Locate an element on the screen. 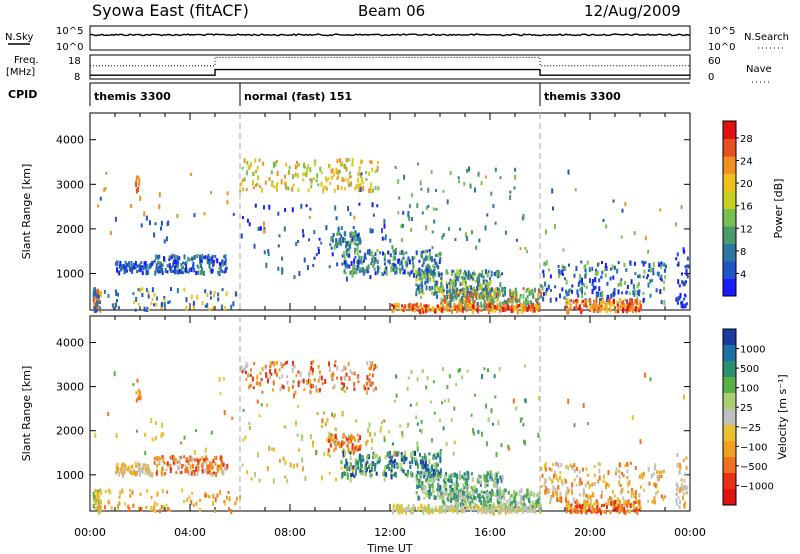 The height and width of the screenshot is (554, 800). colorbar-tick-label: 12 is located at coordinates (746, 229).